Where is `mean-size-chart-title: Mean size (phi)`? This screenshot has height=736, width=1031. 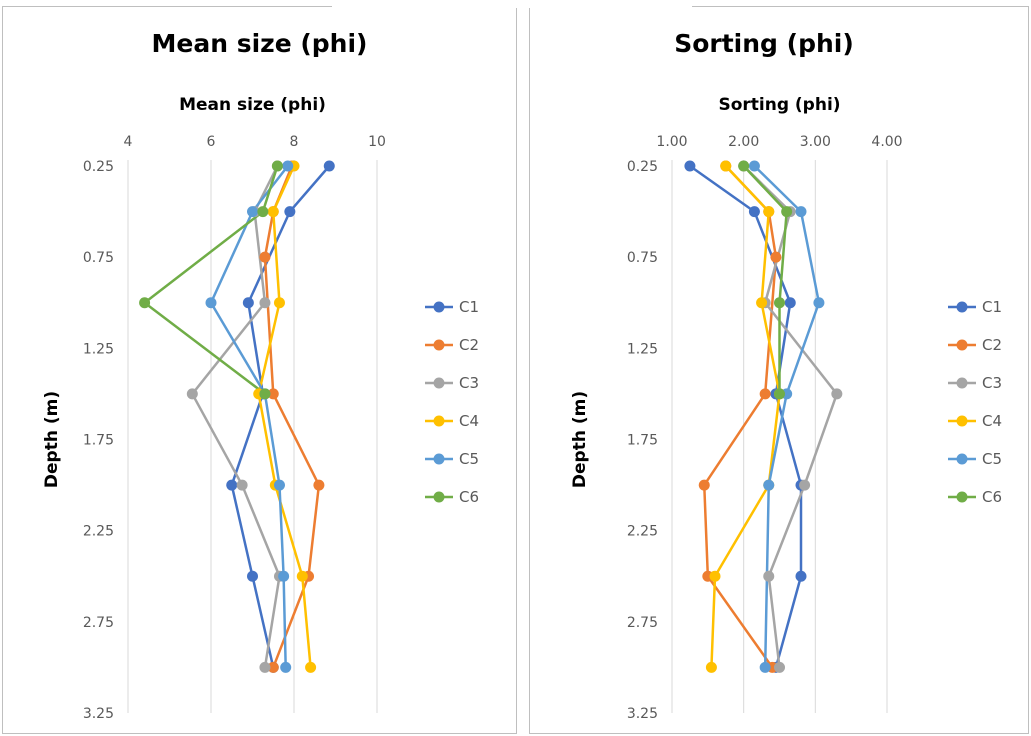
mean-size-chart-title: Mean size (phi) is located at coordinates (259, 43).